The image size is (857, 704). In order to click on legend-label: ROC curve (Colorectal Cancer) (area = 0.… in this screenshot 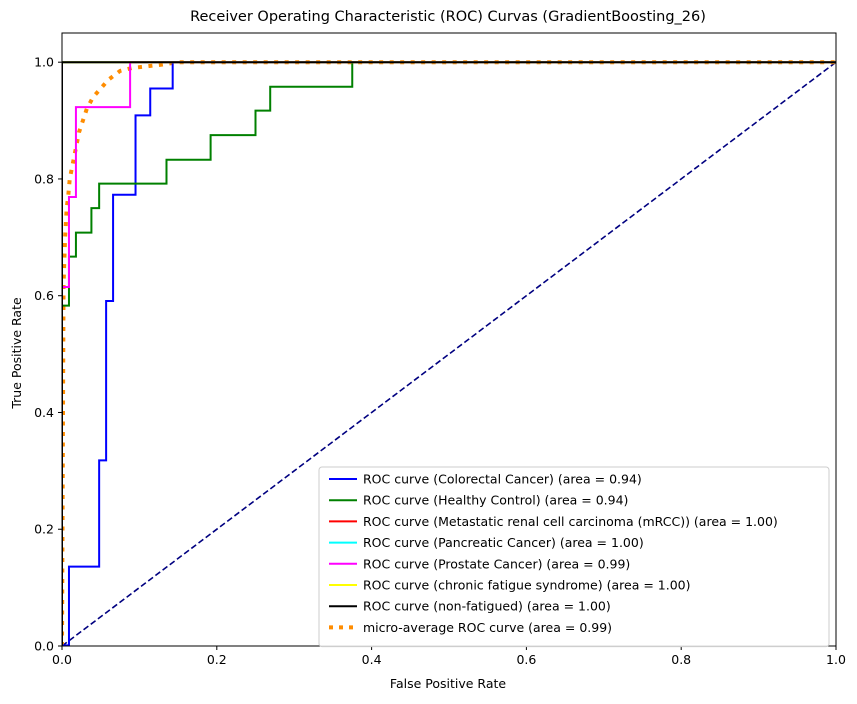, I will do `click(502, 479)`.